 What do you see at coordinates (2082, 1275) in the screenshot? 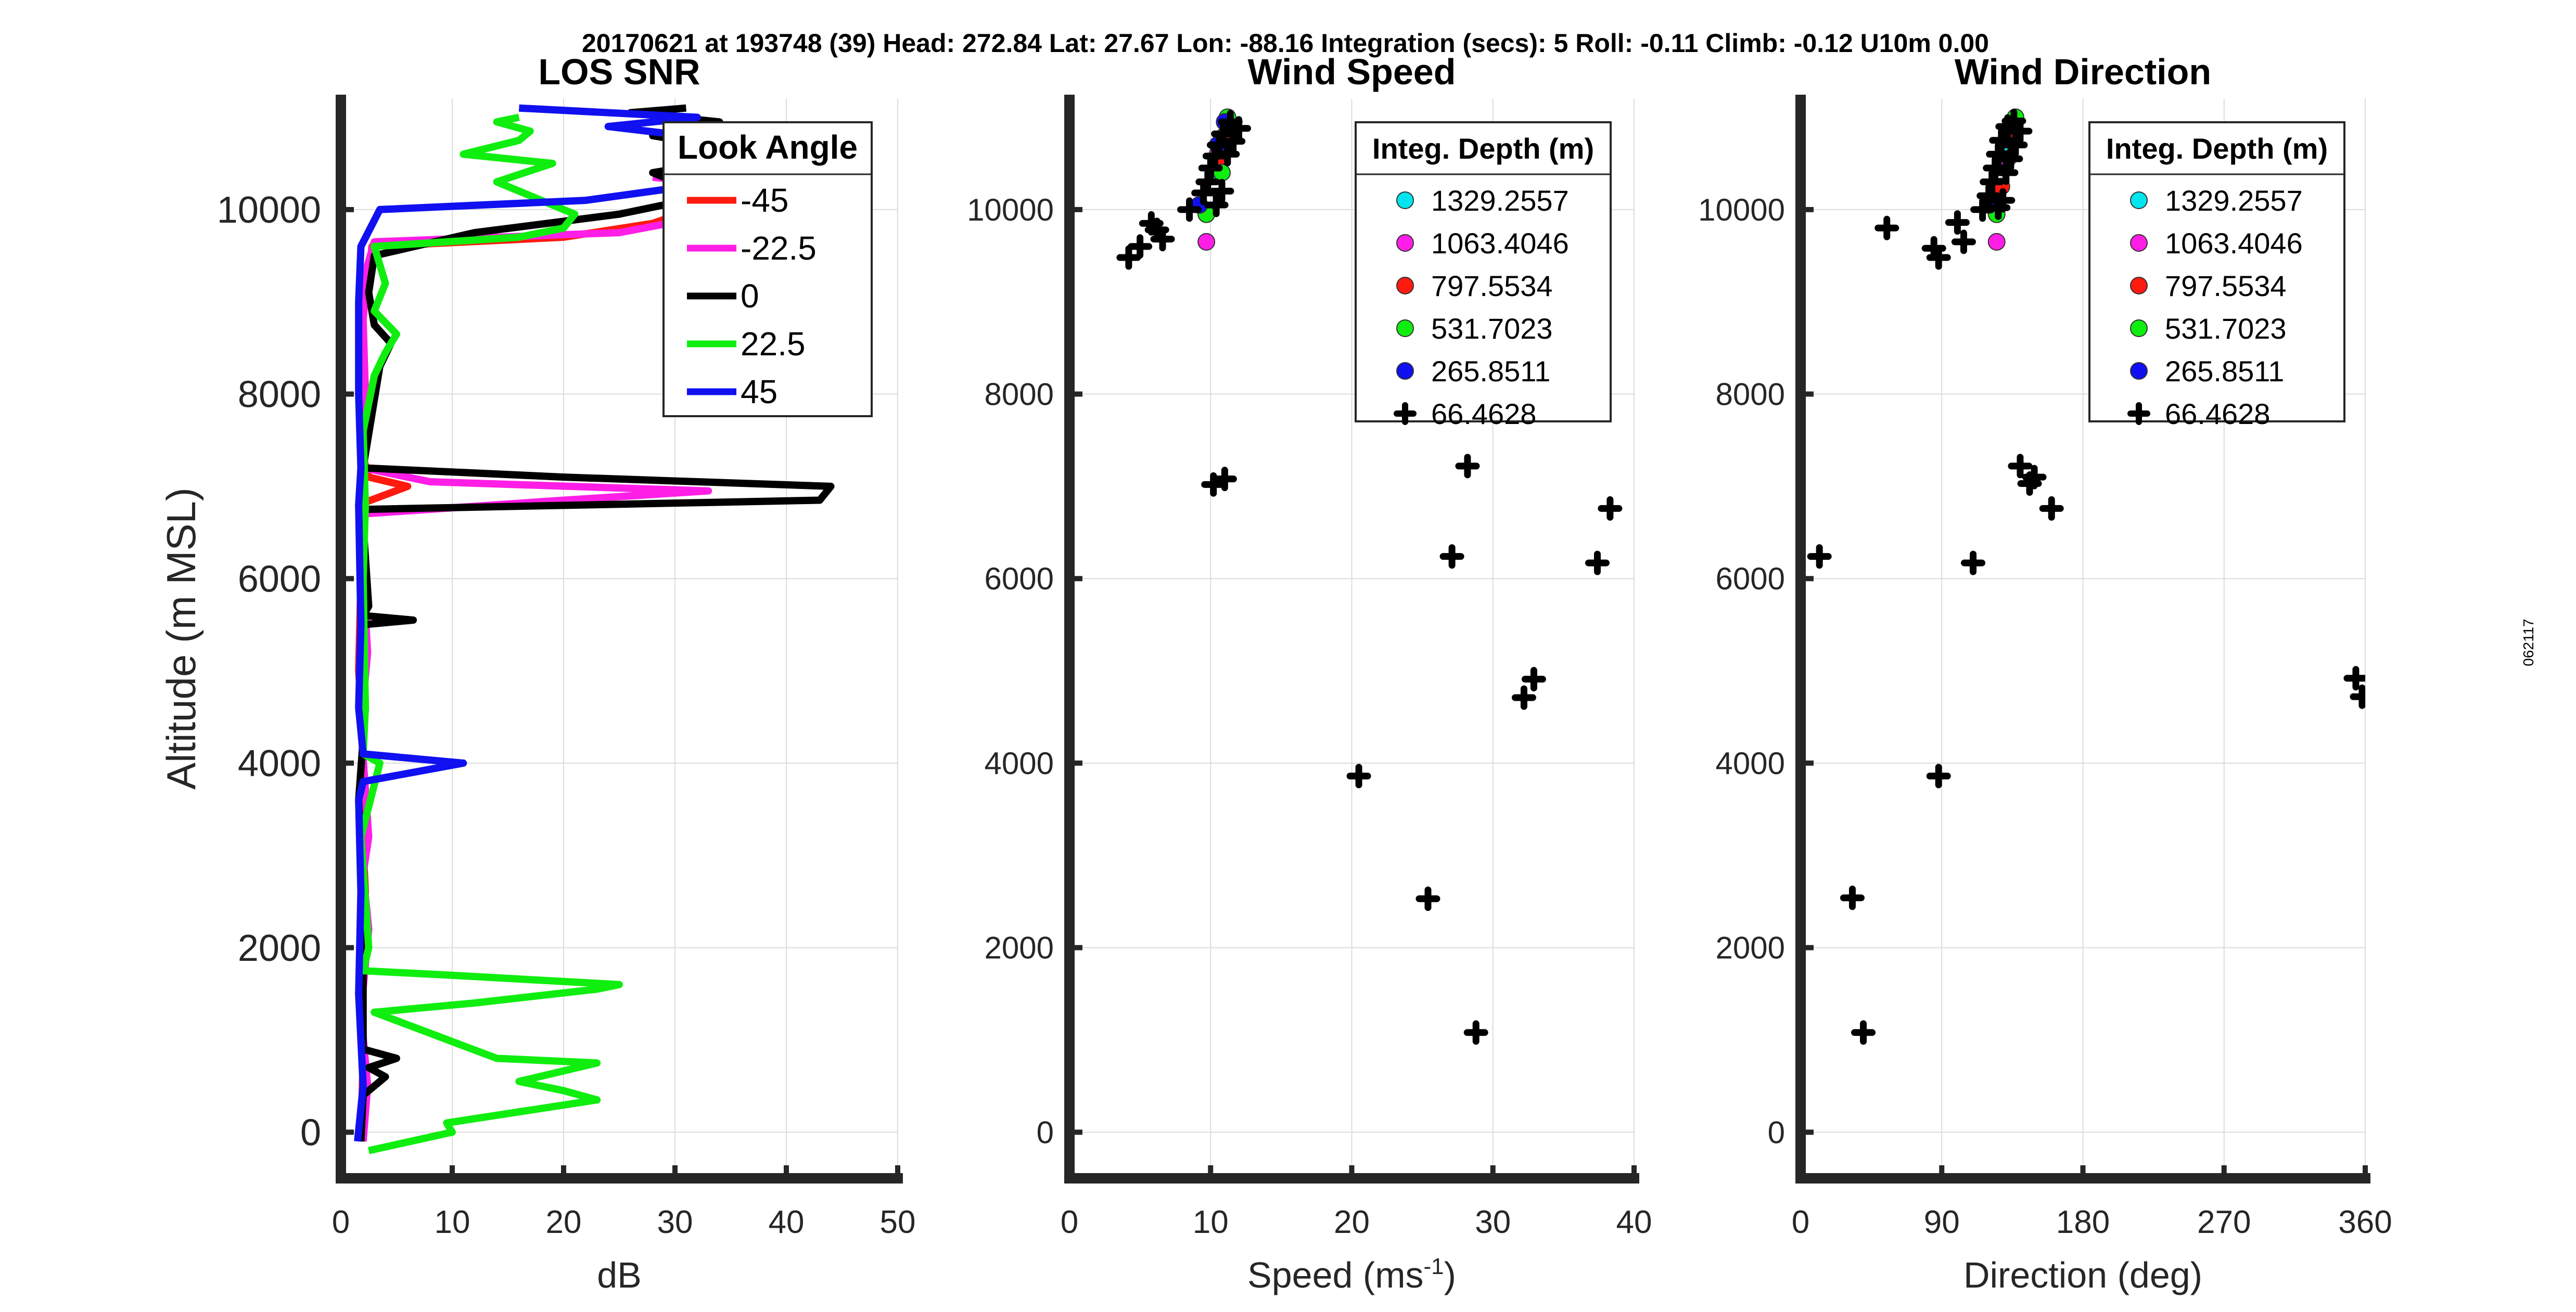
I see `direction-x-label: Direction (deg)` at bounding box center [2082, 1275].